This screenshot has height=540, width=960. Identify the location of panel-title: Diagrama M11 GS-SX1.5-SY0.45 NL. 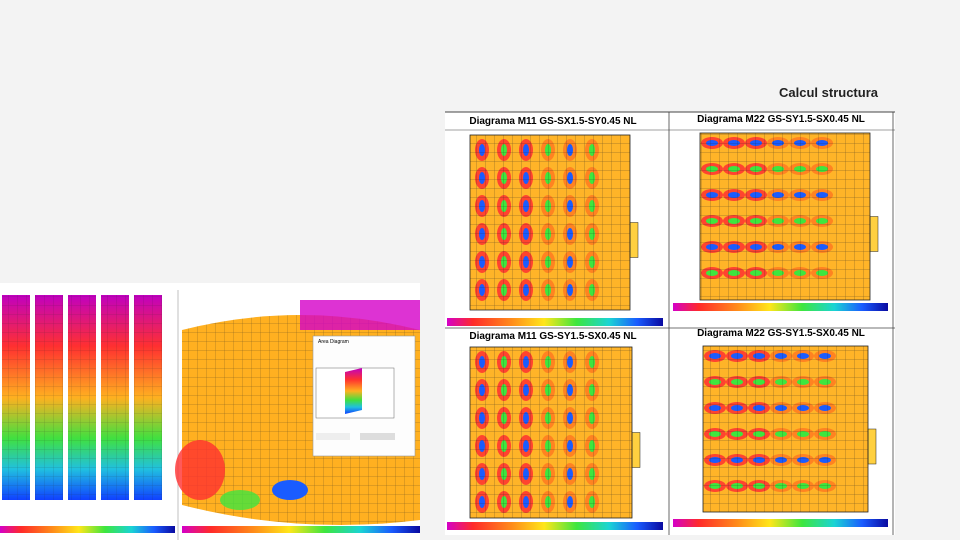
(552, 121).